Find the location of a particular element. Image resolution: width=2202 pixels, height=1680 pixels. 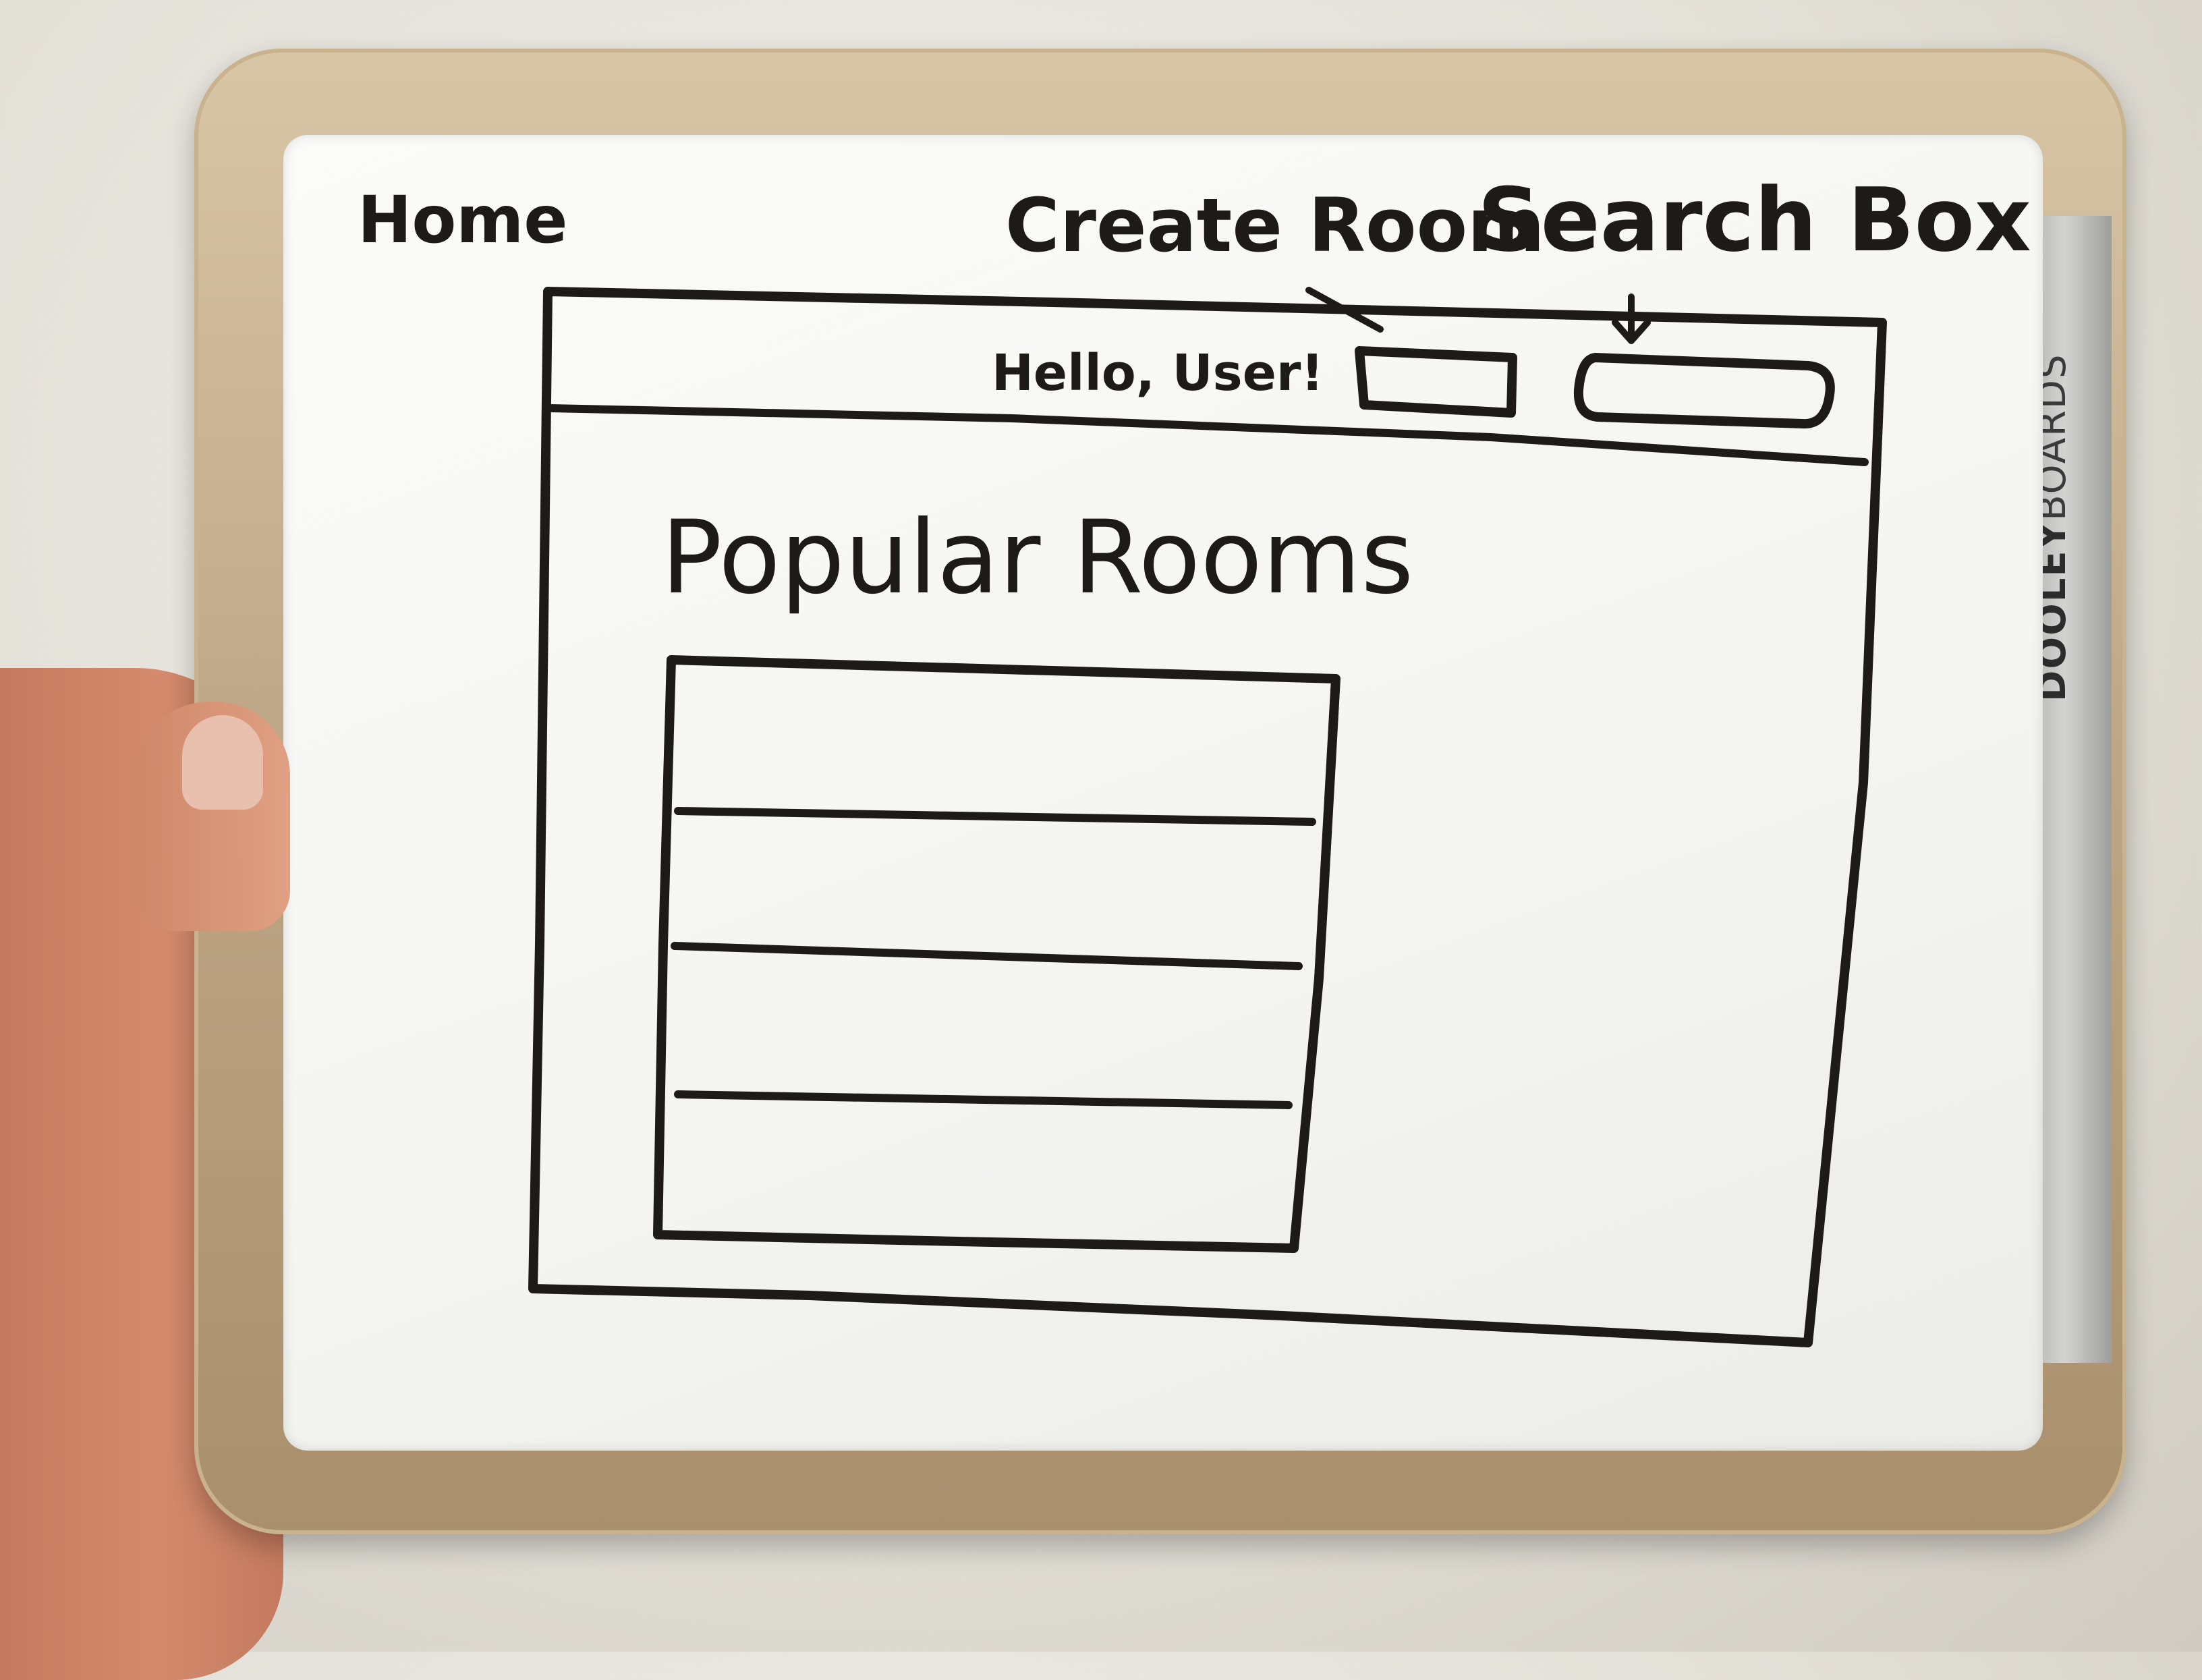

annotation-home: Home is located at coordinates (463, 220).